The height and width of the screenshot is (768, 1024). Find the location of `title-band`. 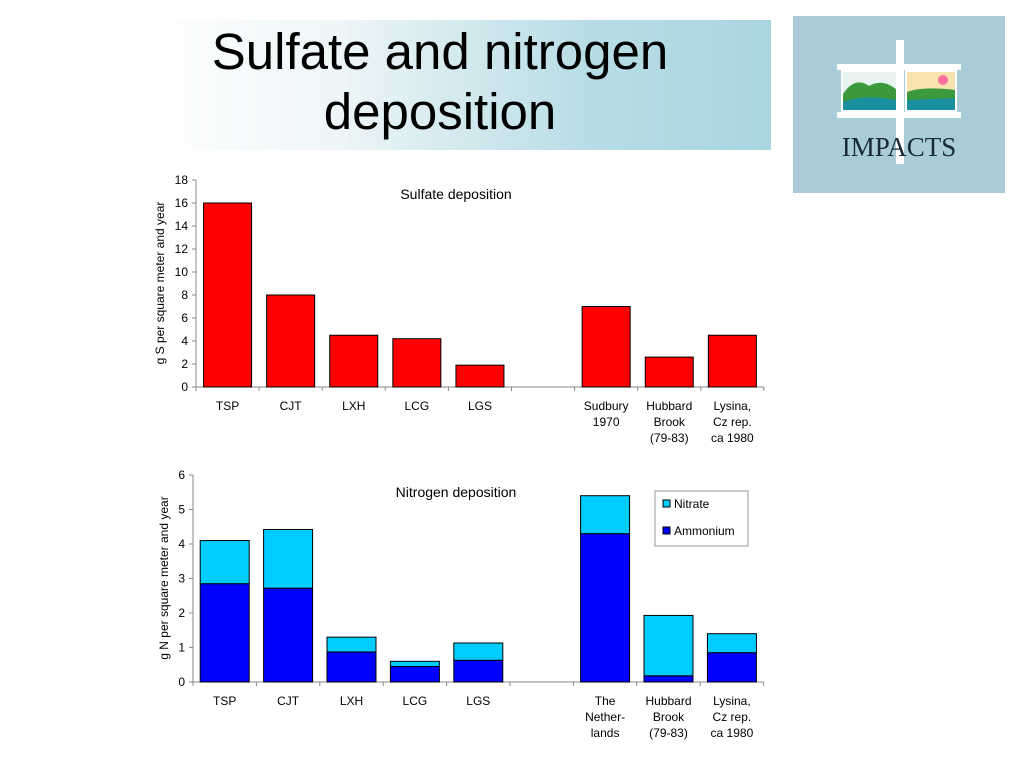

title-band is located at coordinates (459, 85).